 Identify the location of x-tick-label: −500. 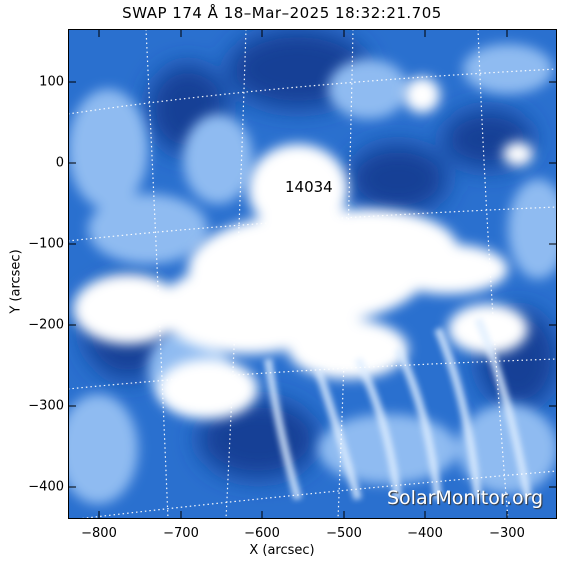
(344, 533).